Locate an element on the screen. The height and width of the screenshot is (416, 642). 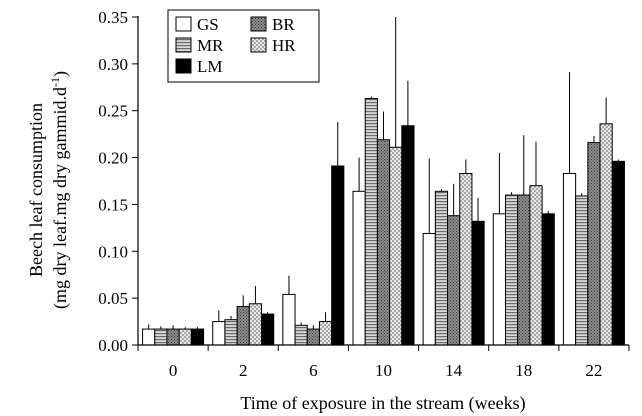
y-axis: 0.00 0.05 0.10 0.15 0.20 0.25 0.30 0.35 is located at coordinates (118, 181).